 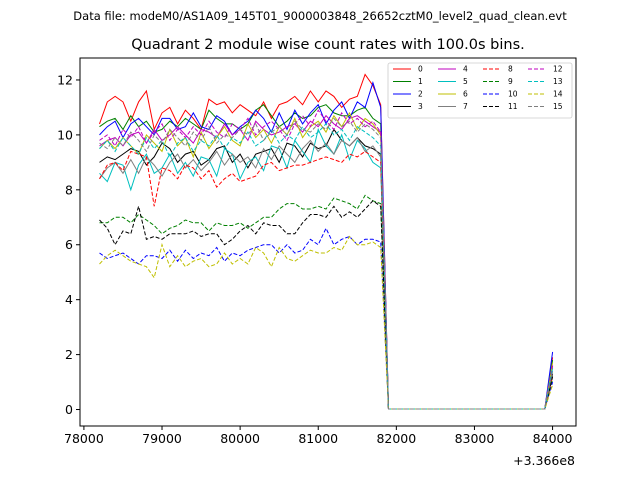 What do you see at coordinates (318, 438) in the screenshot?
I see `x-tick-label: 81000` at bounding box center [318, 438].